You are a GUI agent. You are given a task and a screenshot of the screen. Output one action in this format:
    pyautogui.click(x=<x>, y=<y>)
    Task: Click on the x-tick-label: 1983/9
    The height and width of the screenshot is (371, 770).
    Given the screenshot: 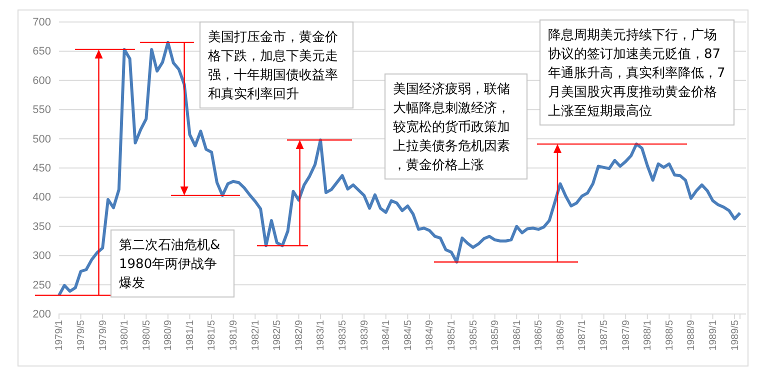 What is the action you would take?
    pyautogui.click(x=364, y=335)
    